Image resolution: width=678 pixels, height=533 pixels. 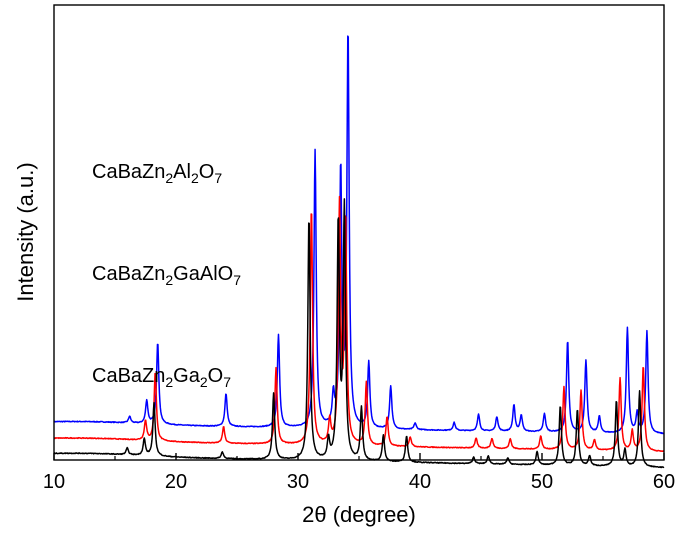 What do you see at coordinates (359, 514) in the screenshot?
I see `x-axis-title: 2θ (degree)` at bounding box center [359, 514].